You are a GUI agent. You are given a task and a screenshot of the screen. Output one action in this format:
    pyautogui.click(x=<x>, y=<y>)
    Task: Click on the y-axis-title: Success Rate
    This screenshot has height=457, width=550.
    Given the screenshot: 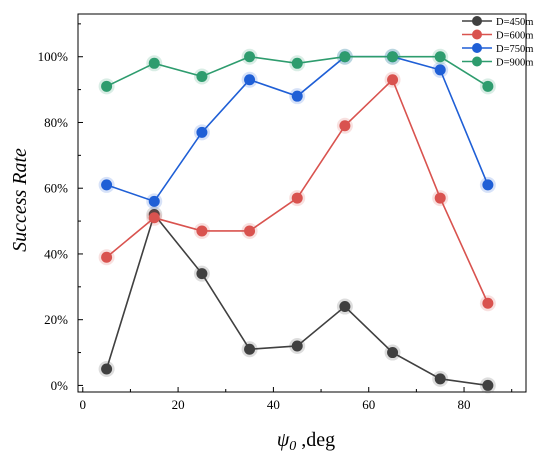 What is the action you would take?
    pyautogui.click(x=20, y=200)
    